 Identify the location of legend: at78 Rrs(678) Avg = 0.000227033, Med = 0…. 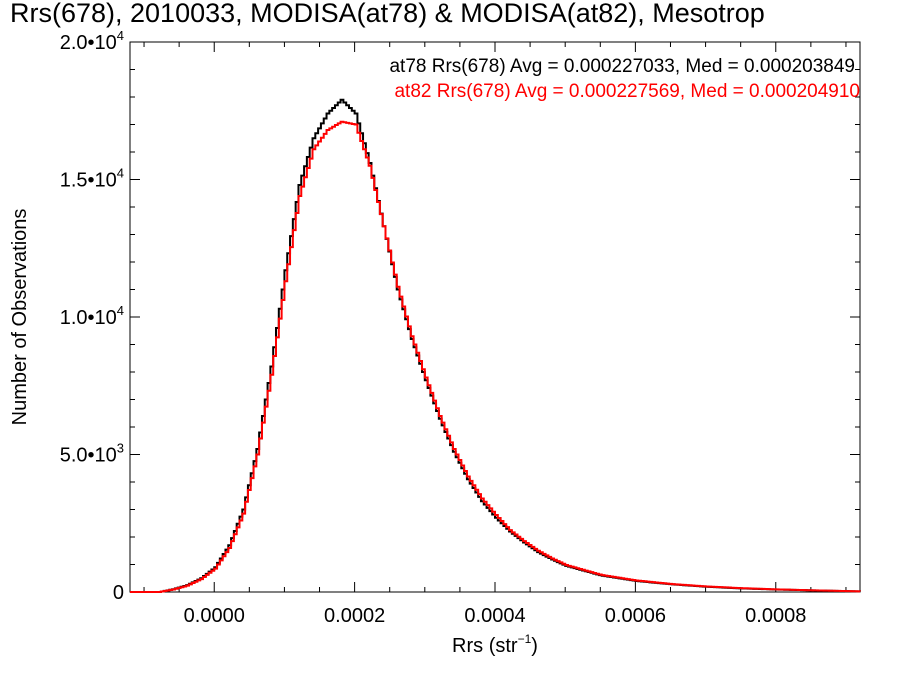
(624, 79).